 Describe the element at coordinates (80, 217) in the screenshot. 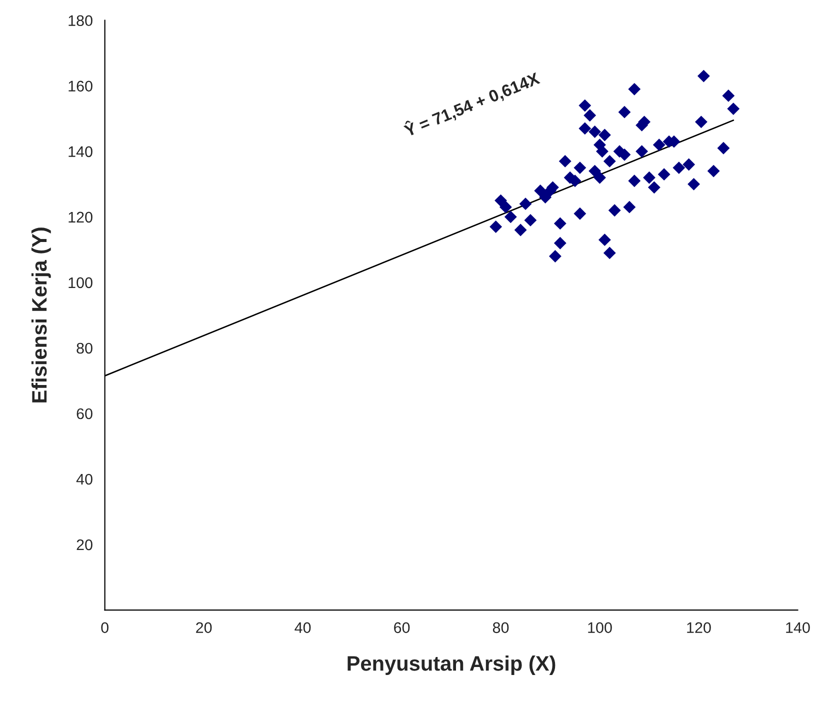

I see `y-tick-label: 120` at that location.